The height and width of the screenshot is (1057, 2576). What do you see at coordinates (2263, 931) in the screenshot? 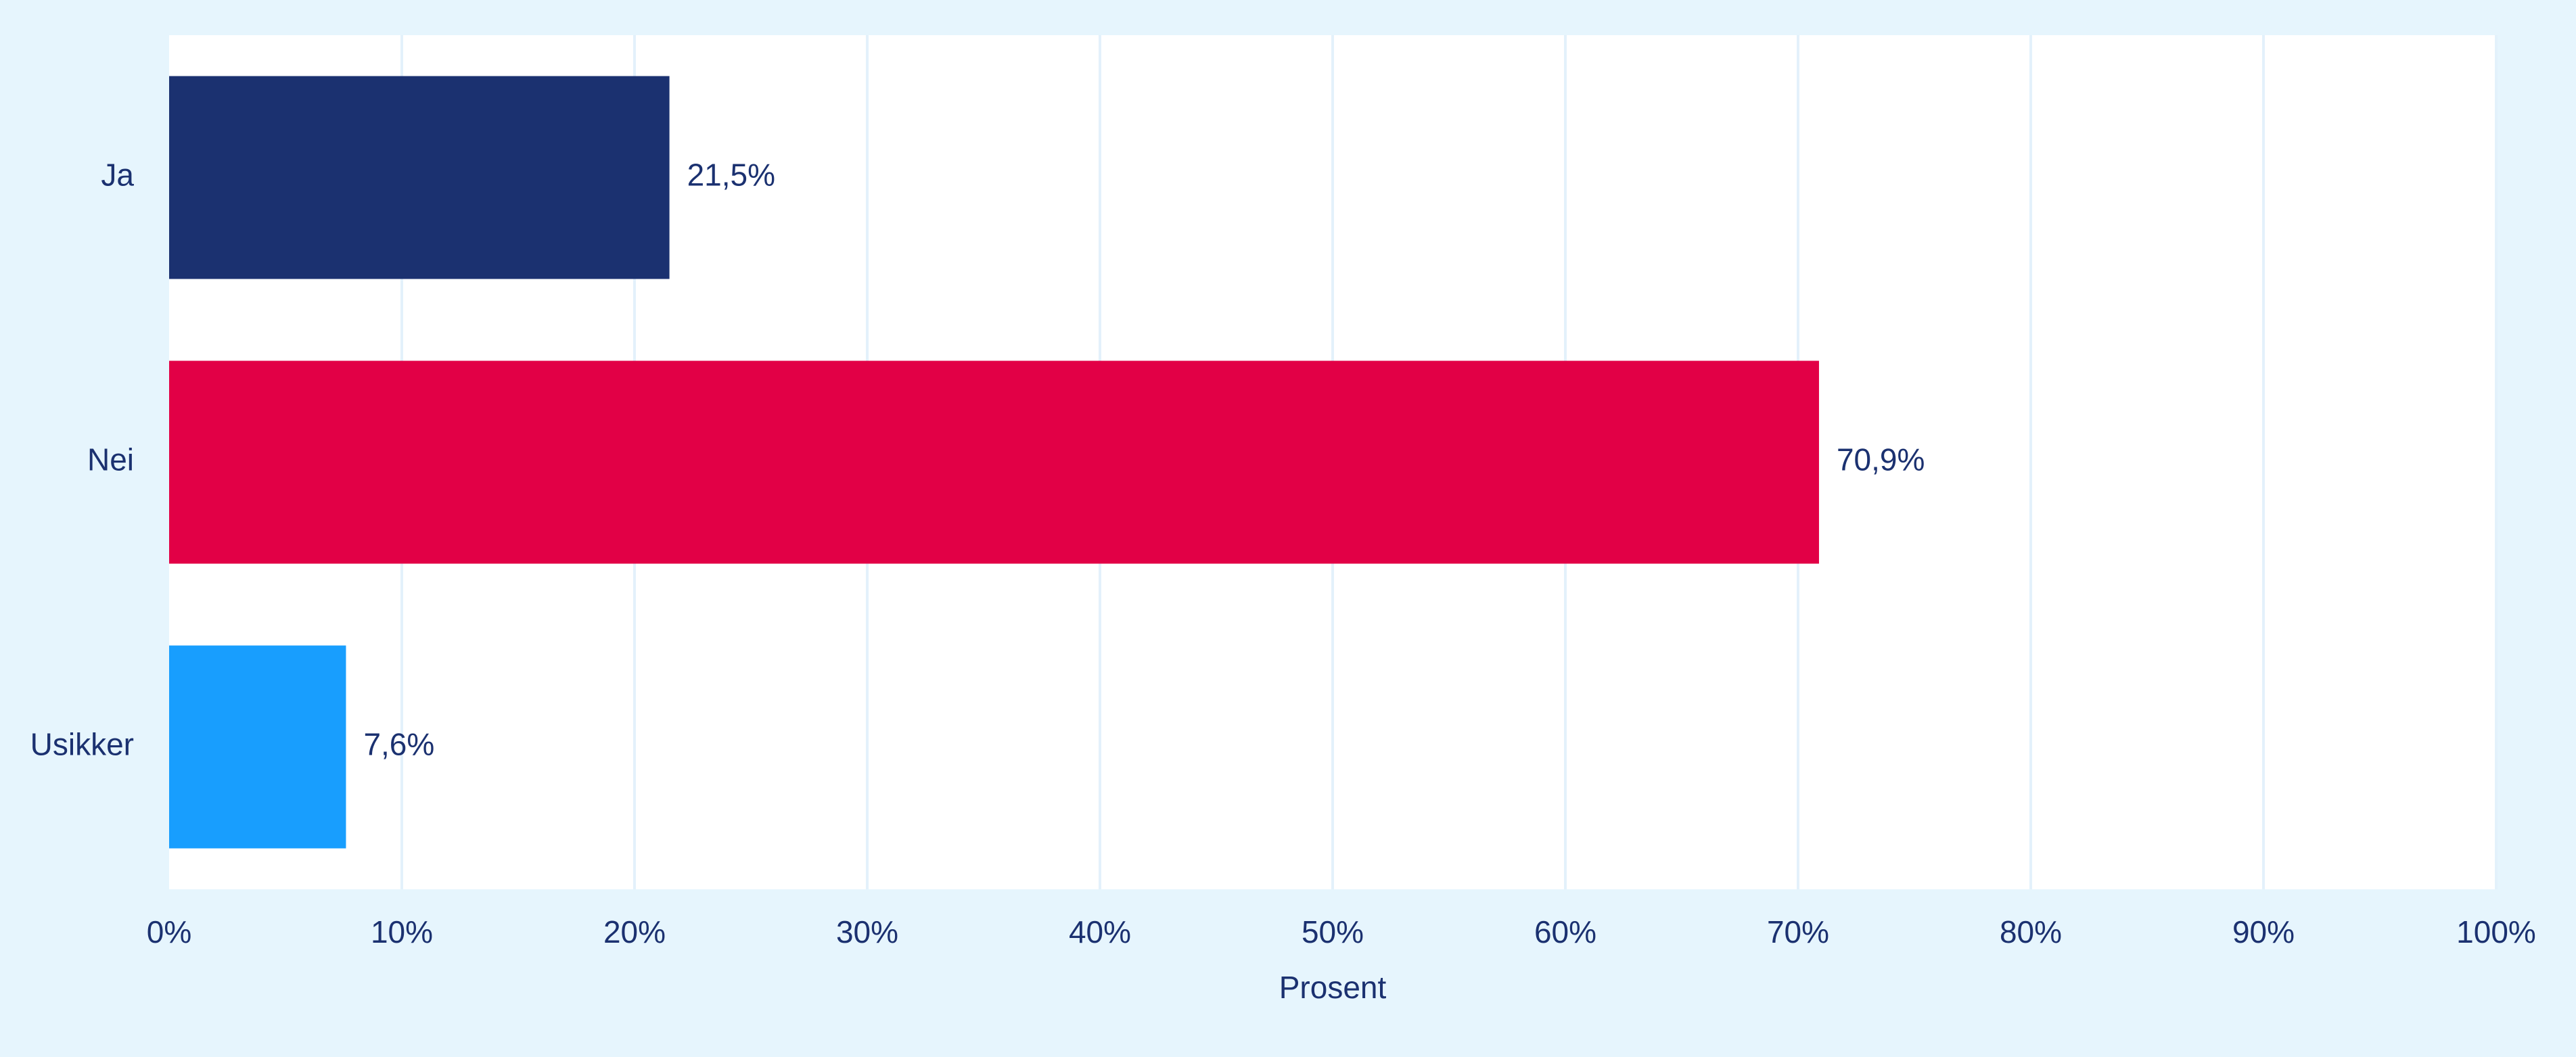
I see `x-tick-label: 90%` at bounding box center [2263, 931].